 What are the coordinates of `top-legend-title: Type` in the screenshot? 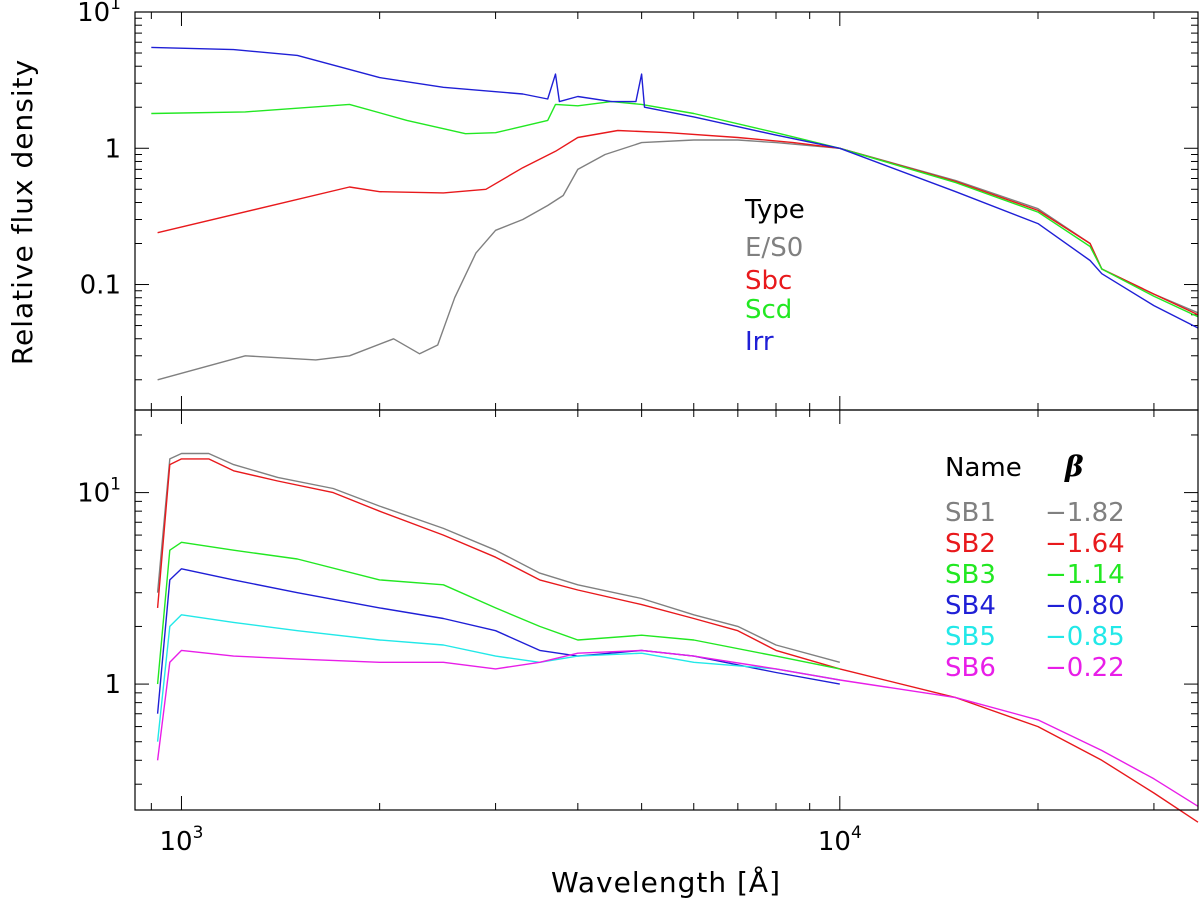 It's located at (774, 210).